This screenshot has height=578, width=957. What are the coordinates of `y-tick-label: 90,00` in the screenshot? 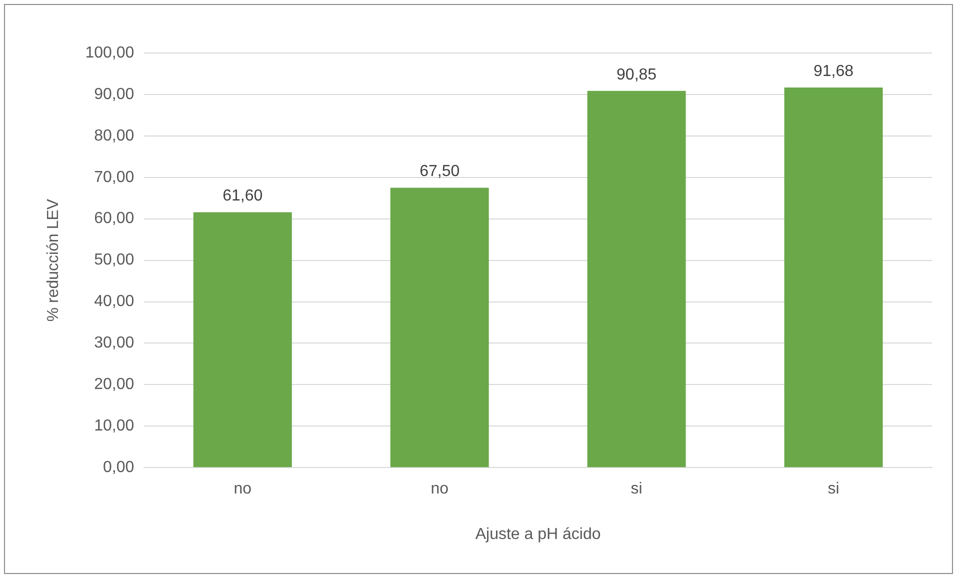 It's located at (114, 94).